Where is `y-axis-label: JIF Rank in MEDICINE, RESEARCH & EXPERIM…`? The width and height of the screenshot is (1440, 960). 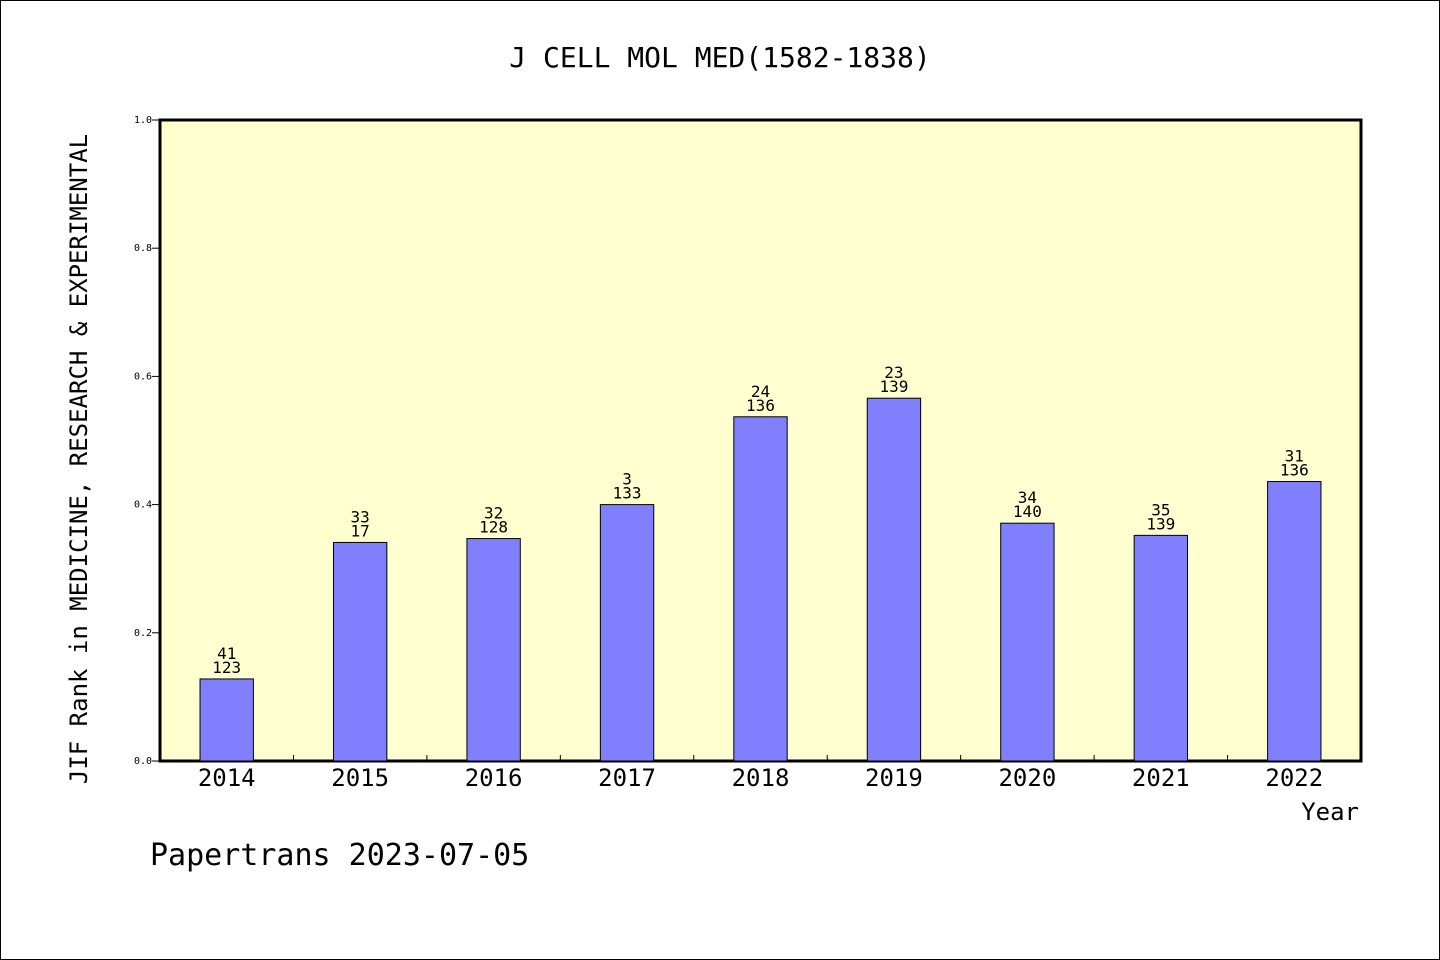 y-axis-label: JIF Rank in MEDICINE, RESEARCH & EXPERIM… is located at coordinates (79, 459).